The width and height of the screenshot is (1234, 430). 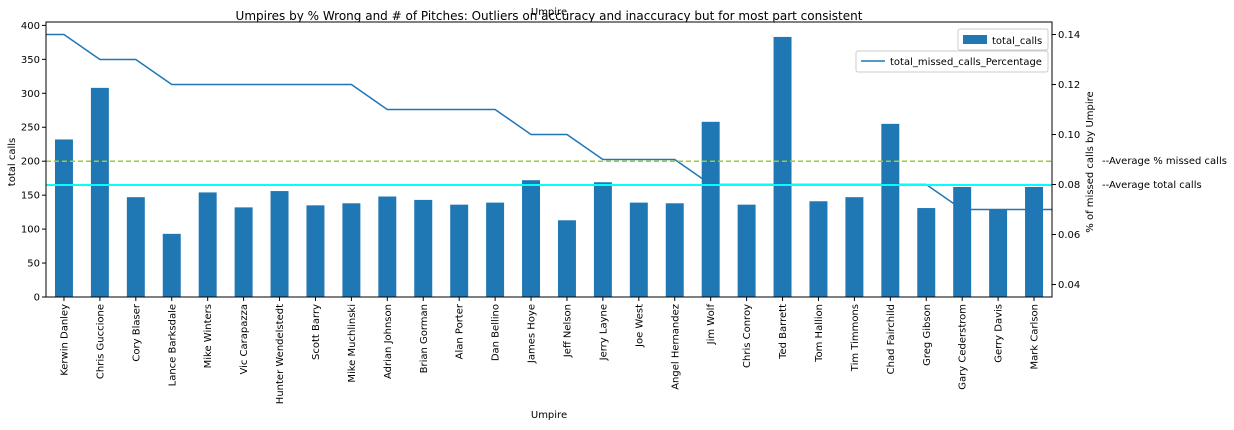 What do you see at coordinates (208, 336) in the screenshot?
I see `x-tick-label-5: Mike Winters` at bounding box center [208, 336].